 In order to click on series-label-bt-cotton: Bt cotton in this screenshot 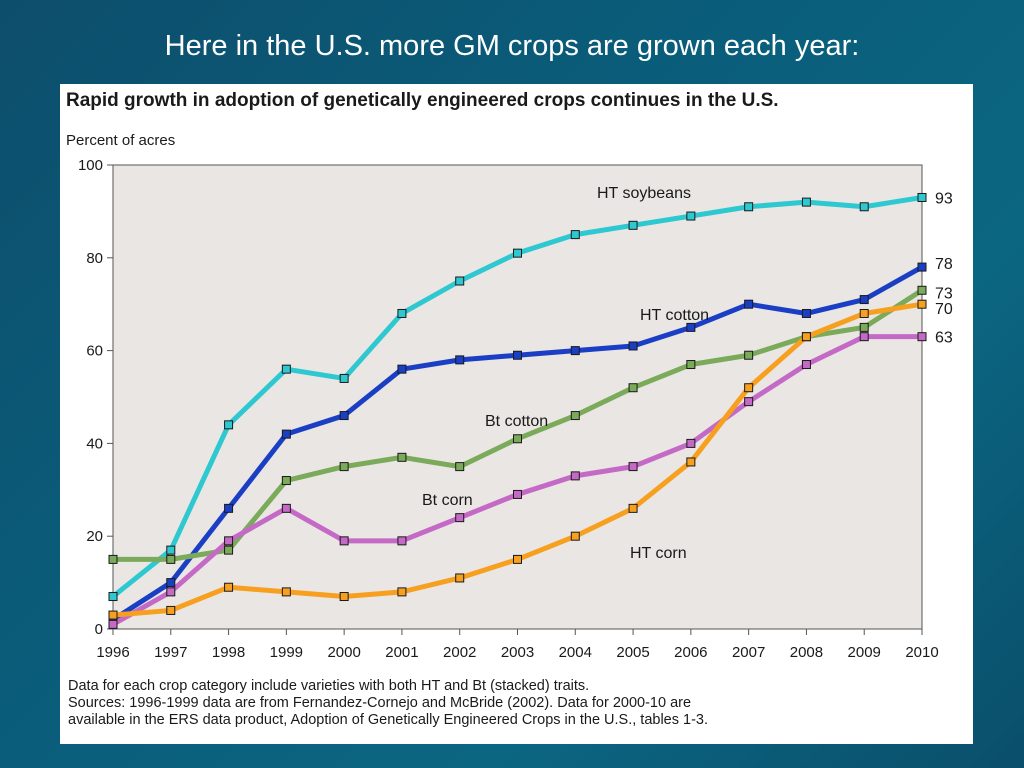, I will do `click(516, 421)`.